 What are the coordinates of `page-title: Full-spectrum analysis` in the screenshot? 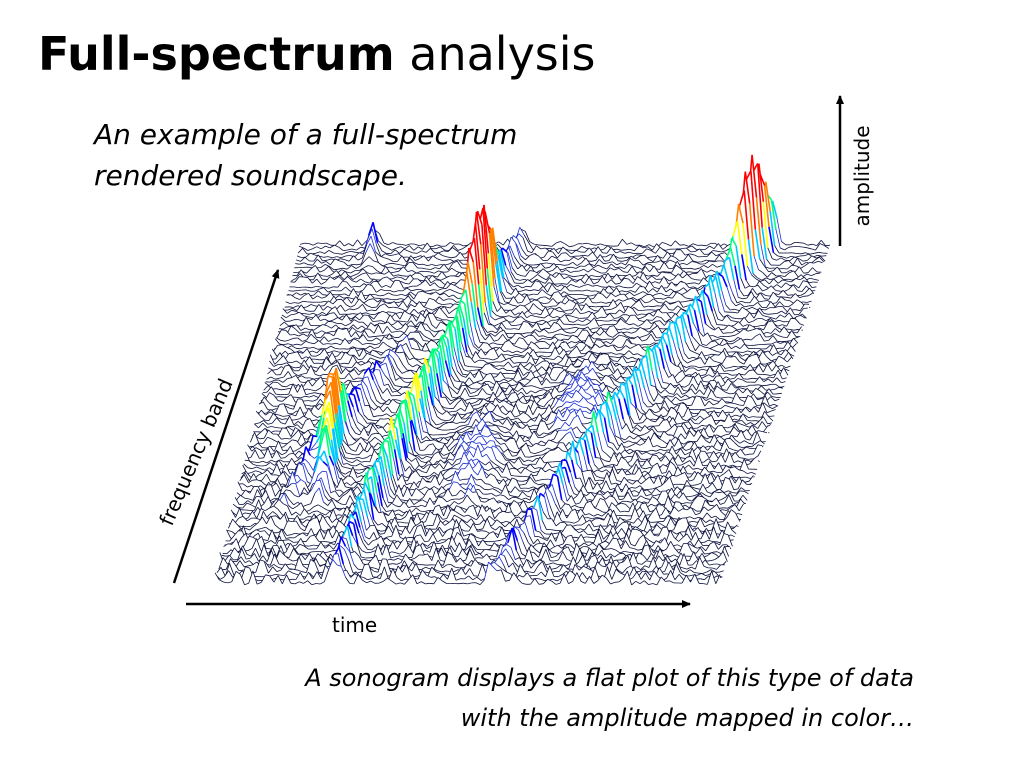 It's located at (317, 54).